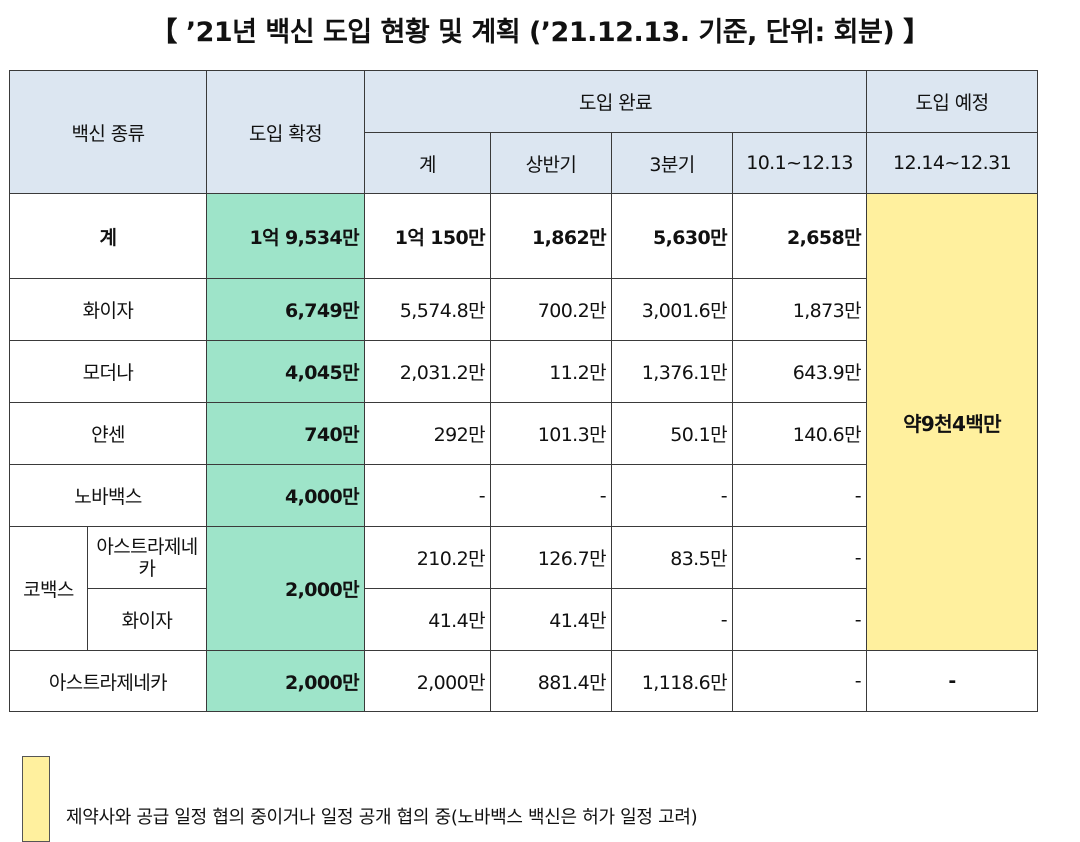 The height and width of the screenshot is (842, 1080). I want to click on cell-confirmed: 1억 9,534만, so click(285, 236).